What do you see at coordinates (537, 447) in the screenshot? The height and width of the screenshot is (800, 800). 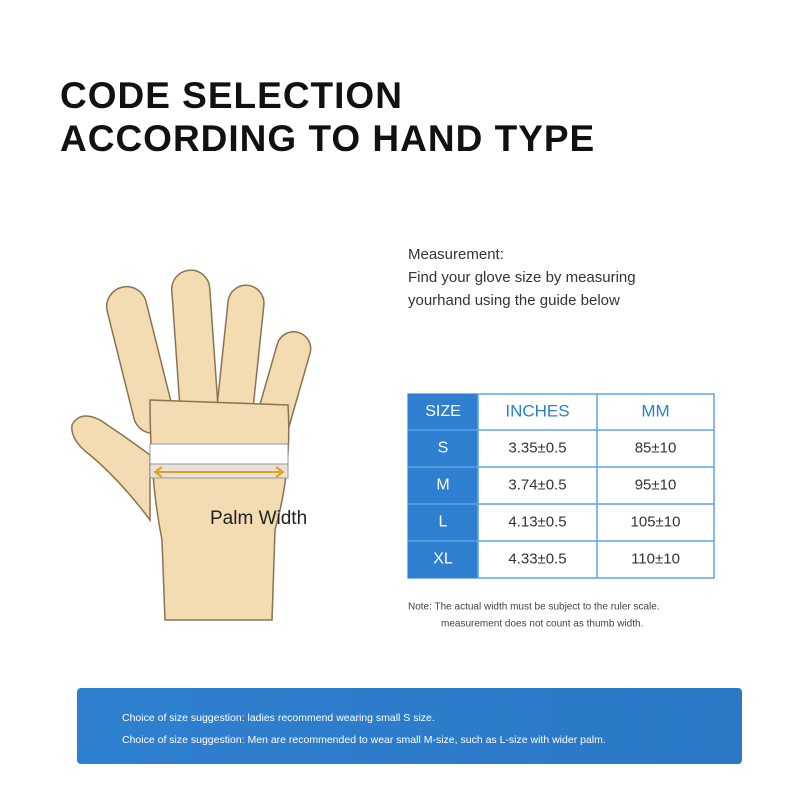 I see `table-cell: 3.35±0.5` at bounding box center [537, 447].